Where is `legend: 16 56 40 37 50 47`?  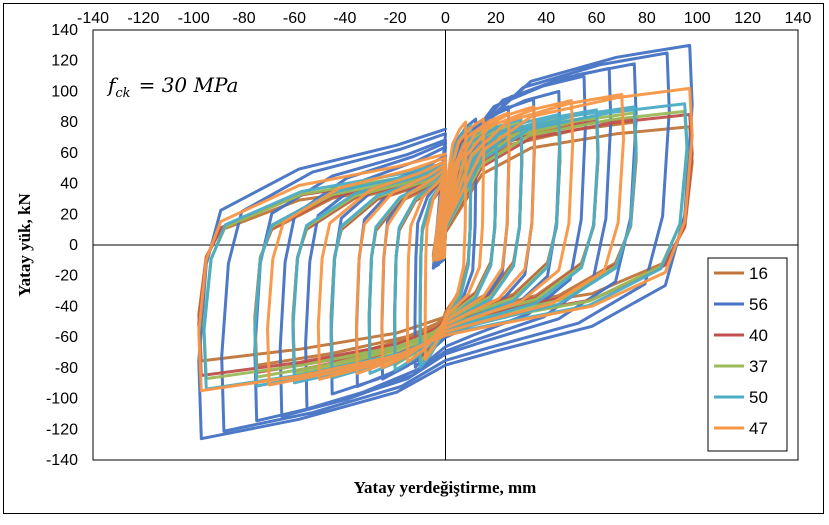 legend: 16 56 40 37 50 47 is located at coordinates (747, 354).